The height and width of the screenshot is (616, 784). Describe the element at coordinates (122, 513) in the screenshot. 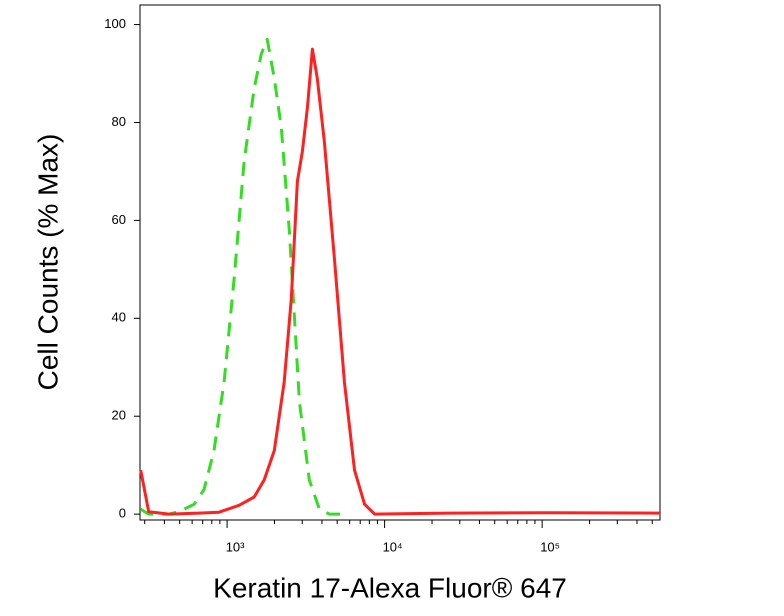

I see `y-tick-label: 0` at that location.